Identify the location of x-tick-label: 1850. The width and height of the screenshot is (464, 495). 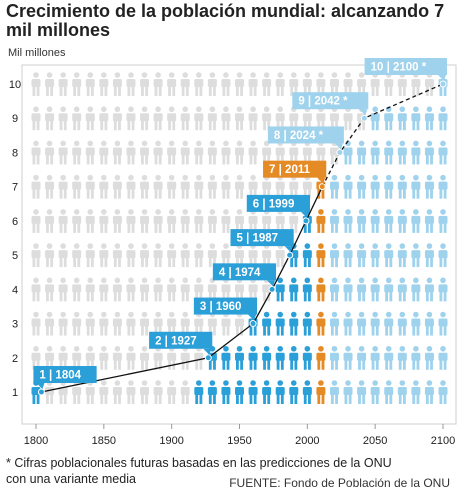
(104, 441).